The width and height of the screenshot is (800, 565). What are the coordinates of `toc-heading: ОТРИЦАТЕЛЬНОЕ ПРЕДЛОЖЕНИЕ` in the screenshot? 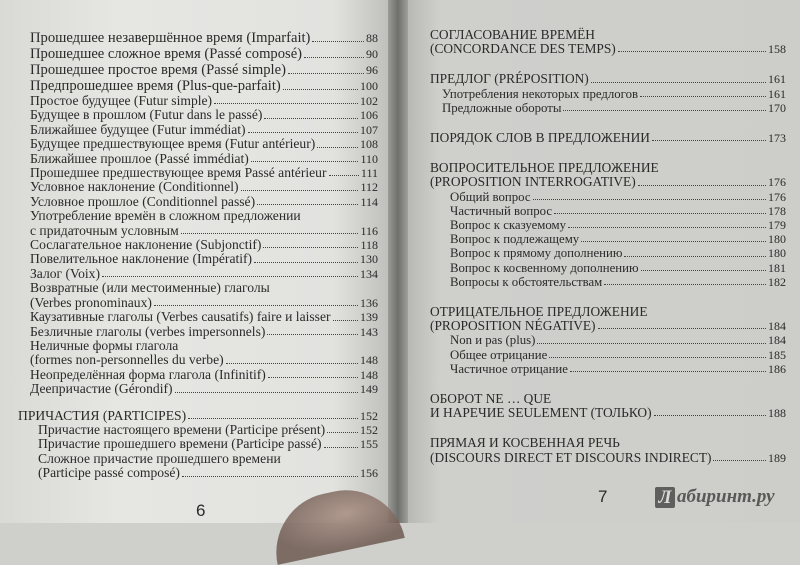 It's located at (608, 312).